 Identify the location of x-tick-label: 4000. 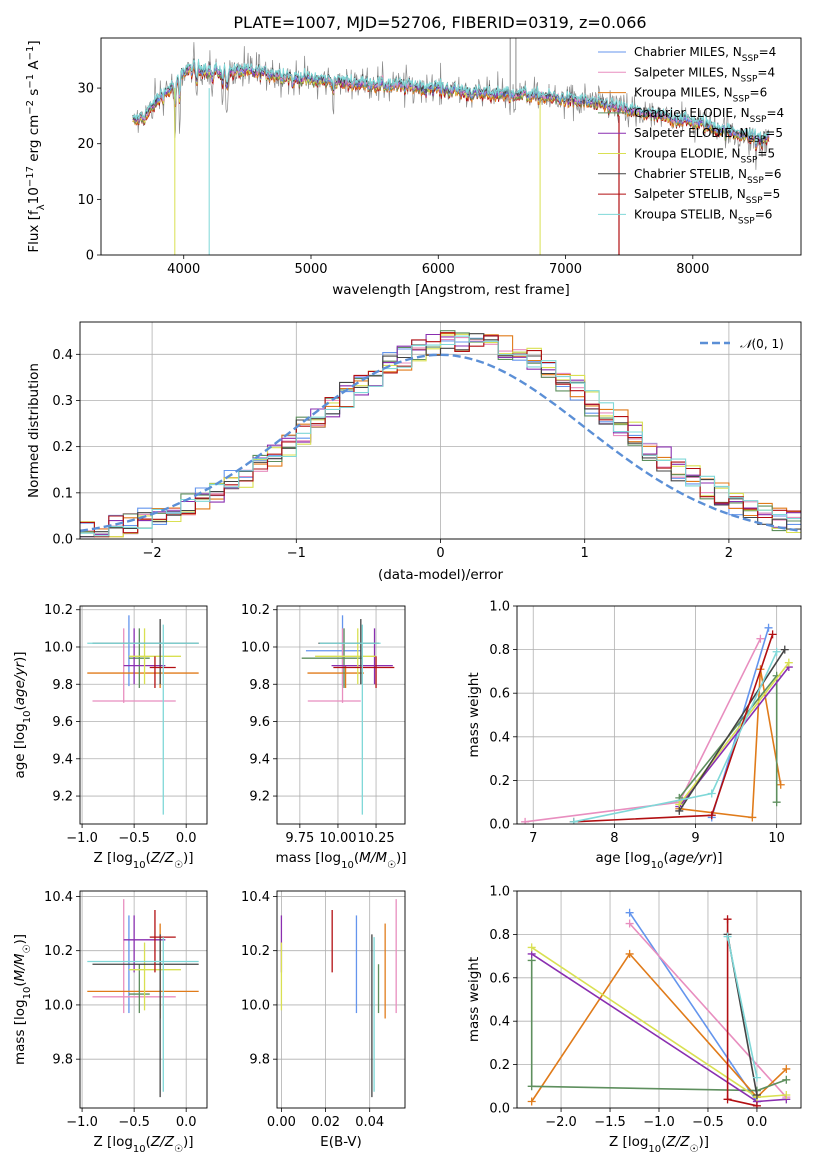
(183, 269).